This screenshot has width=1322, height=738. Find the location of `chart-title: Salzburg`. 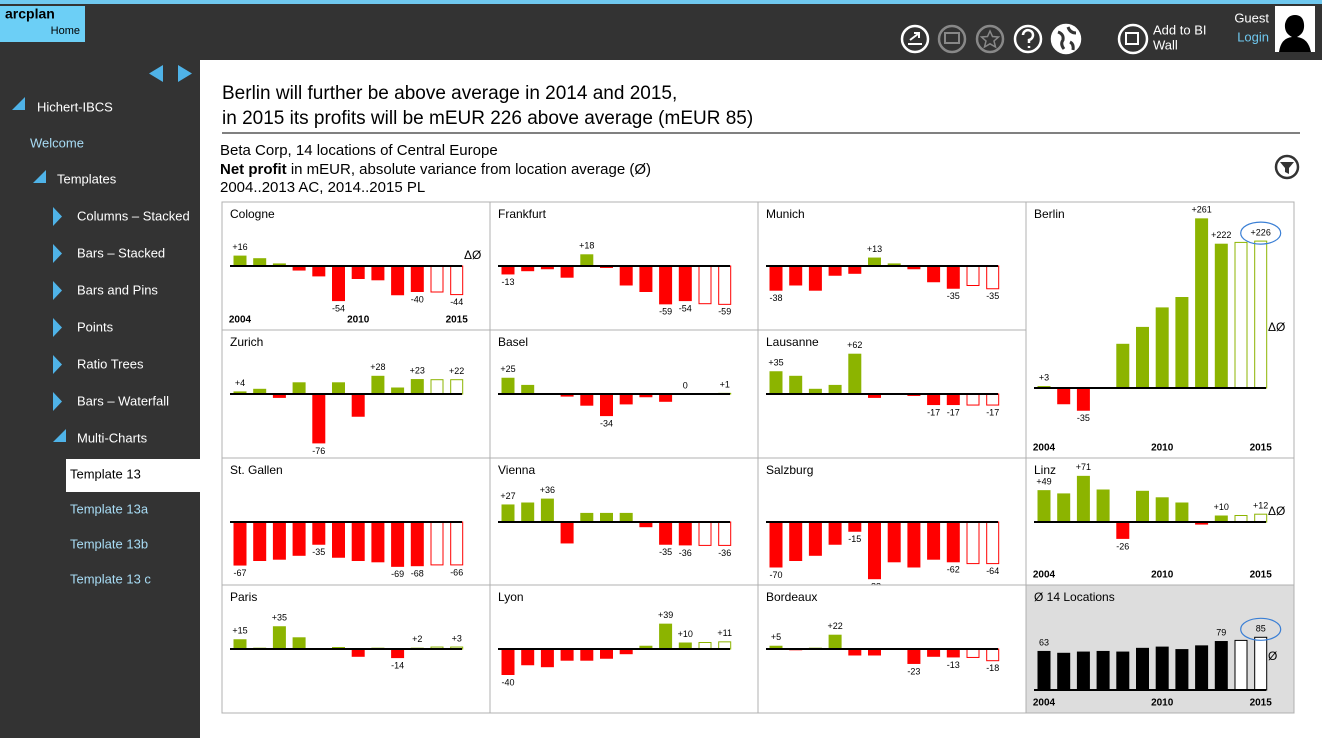

chart-title: Salzburg is located at coordinates (789, 470).